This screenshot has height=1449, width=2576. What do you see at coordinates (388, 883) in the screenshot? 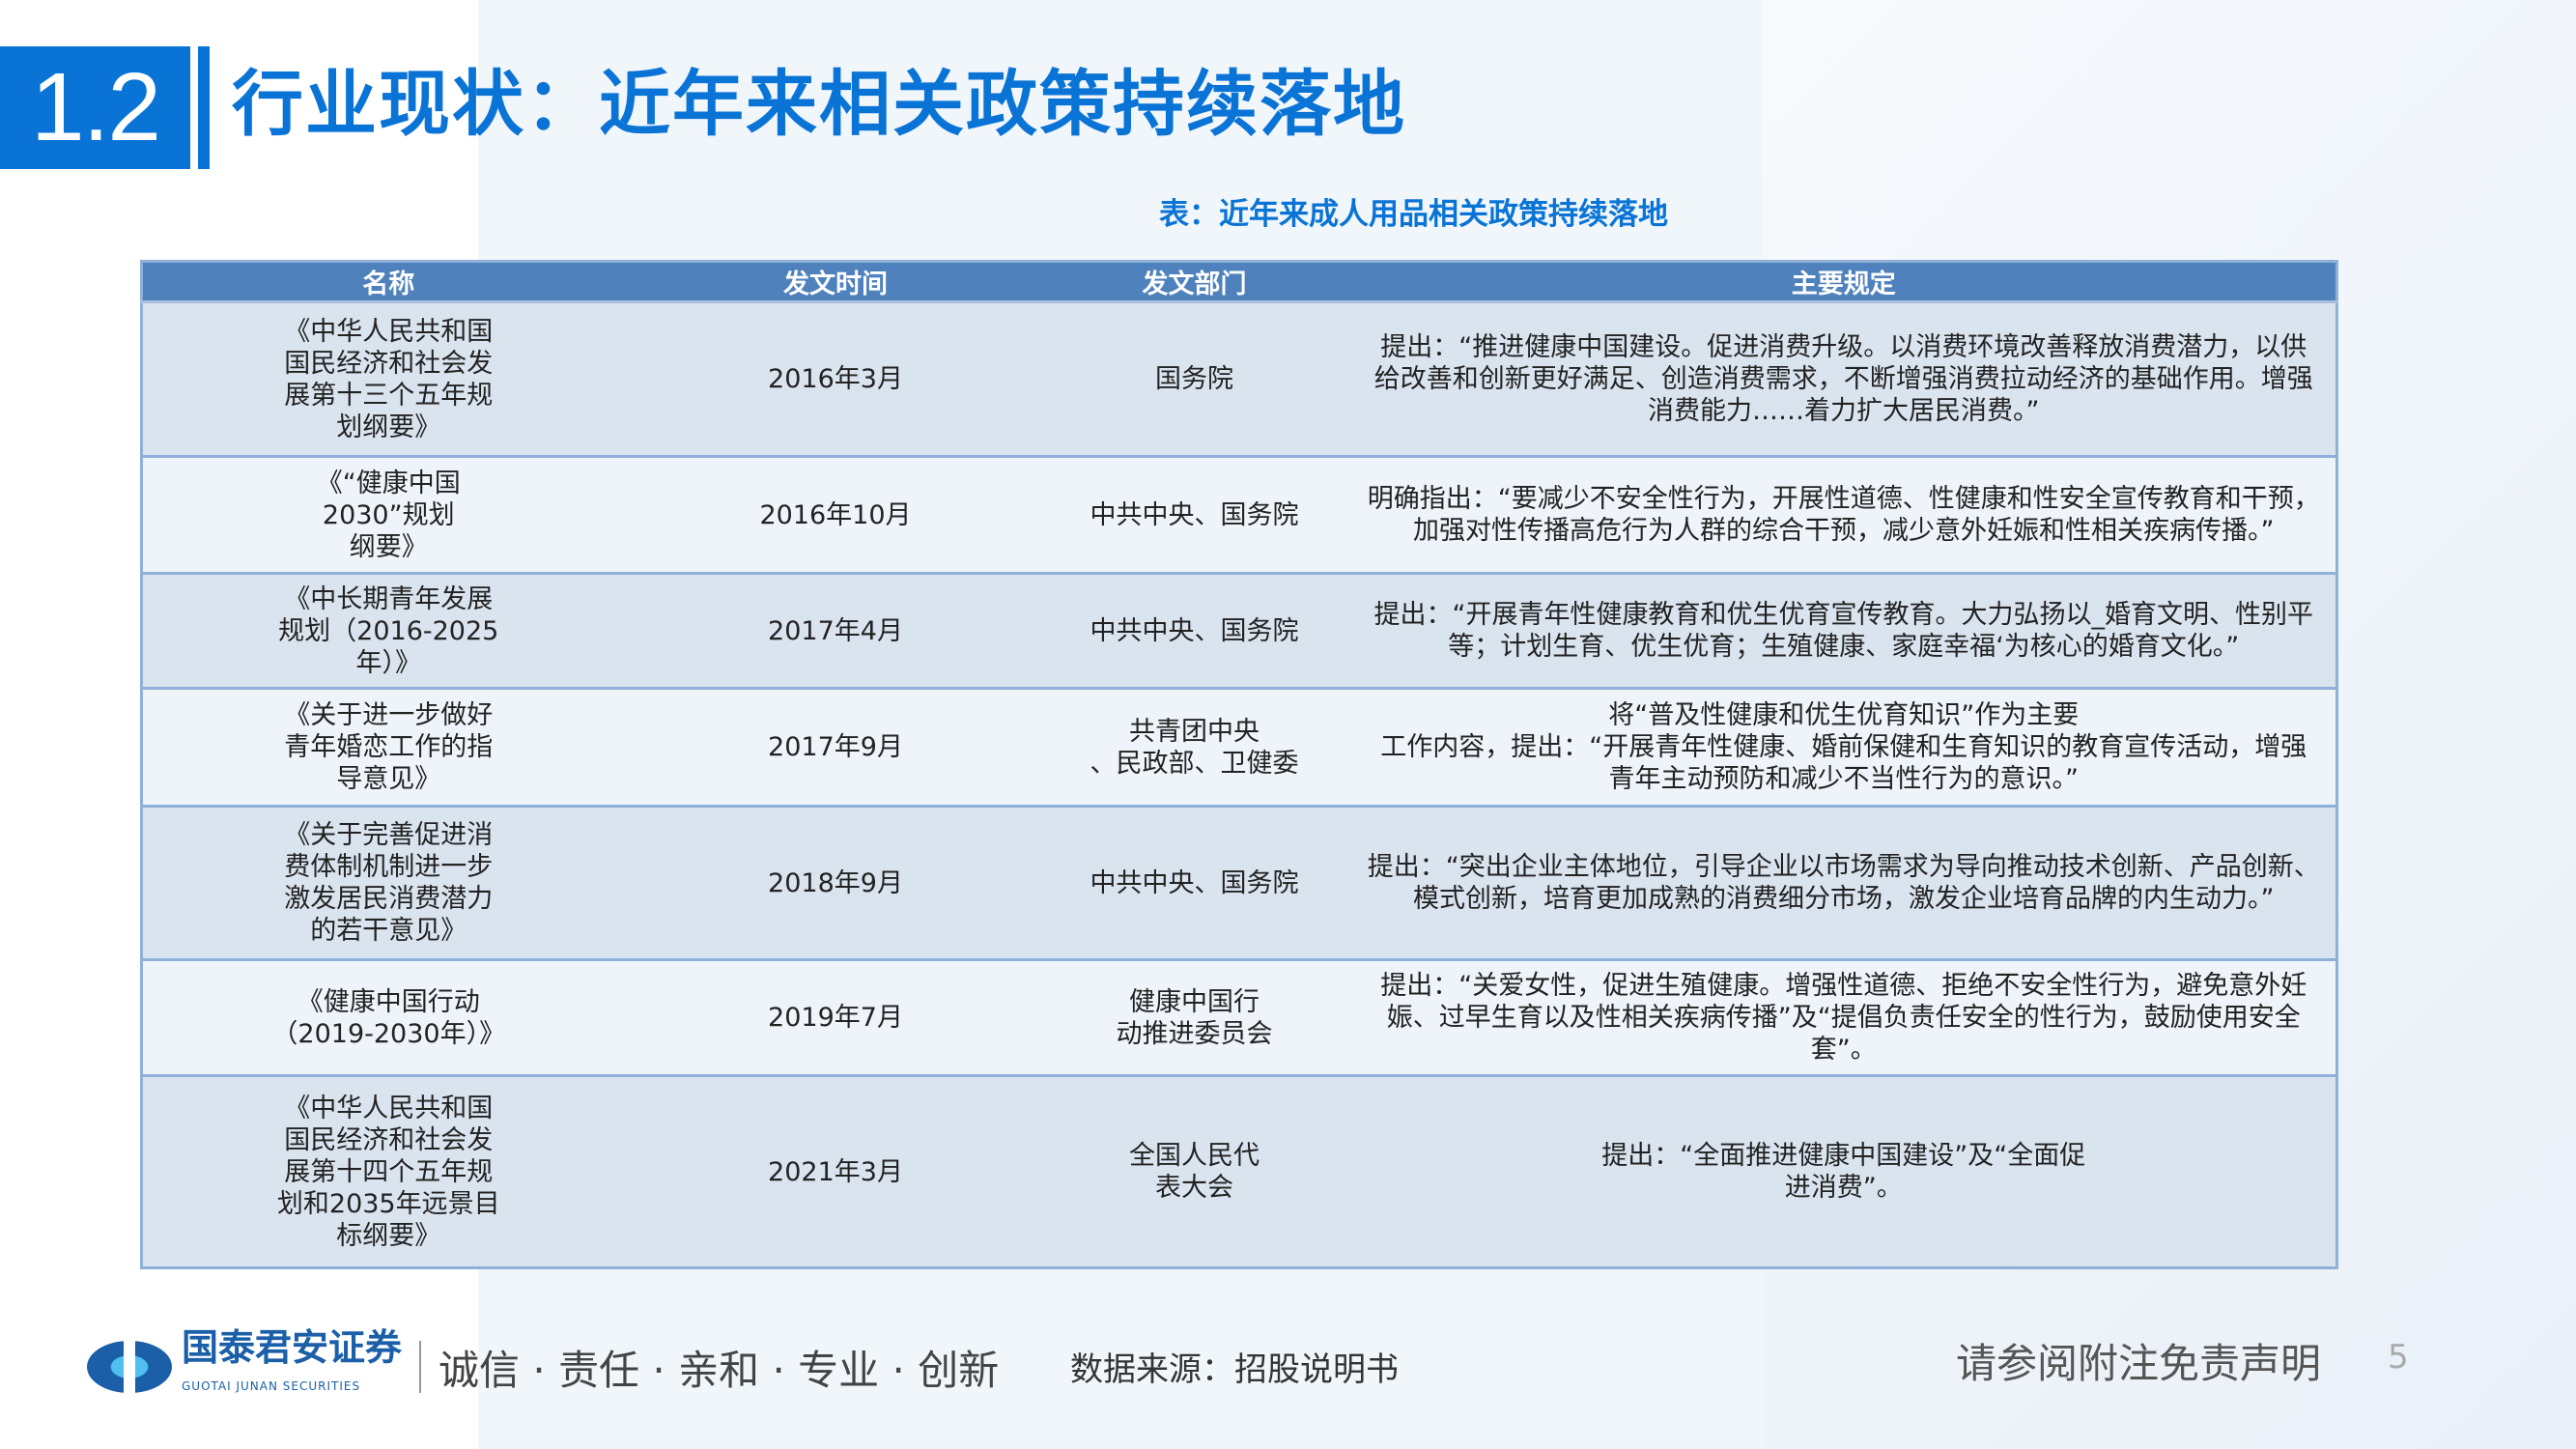
I see `cell-name: 《关于完善促进消 费体制机制进一步 激发居民消费潜力 的若干意见》` at bounding box center [388, 883].